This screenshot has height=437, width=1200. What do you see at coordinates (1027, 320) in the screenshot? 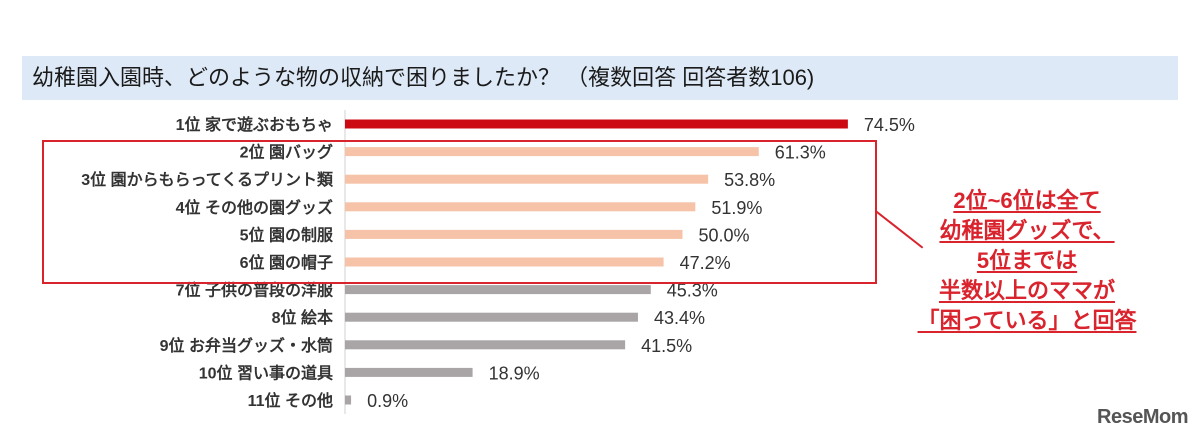
I see `callout-line-5: 「困っている」と回答` at bounding box center [1027, 320].